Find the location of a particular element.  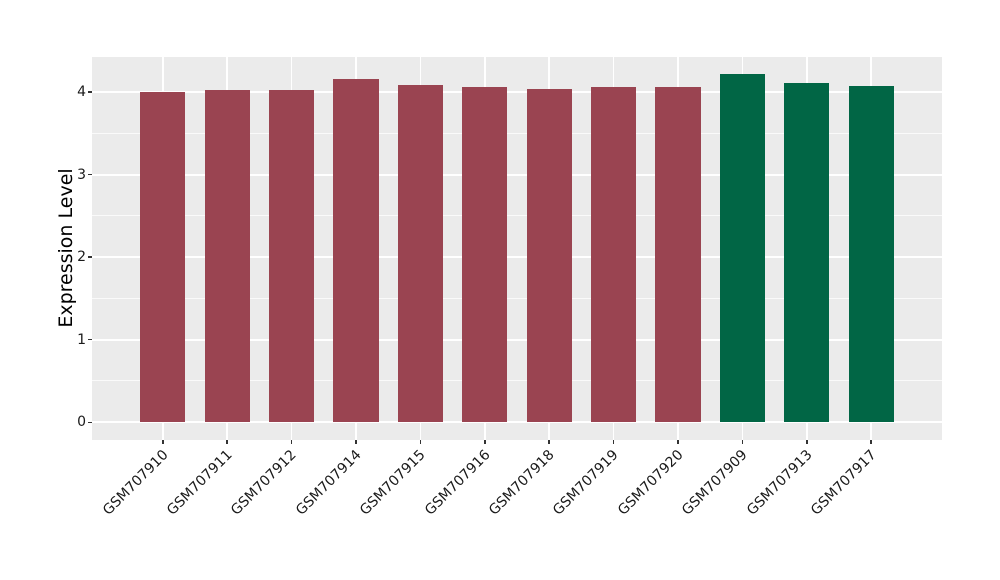

bar-GSM707909 is located at coordinates (742, 248).